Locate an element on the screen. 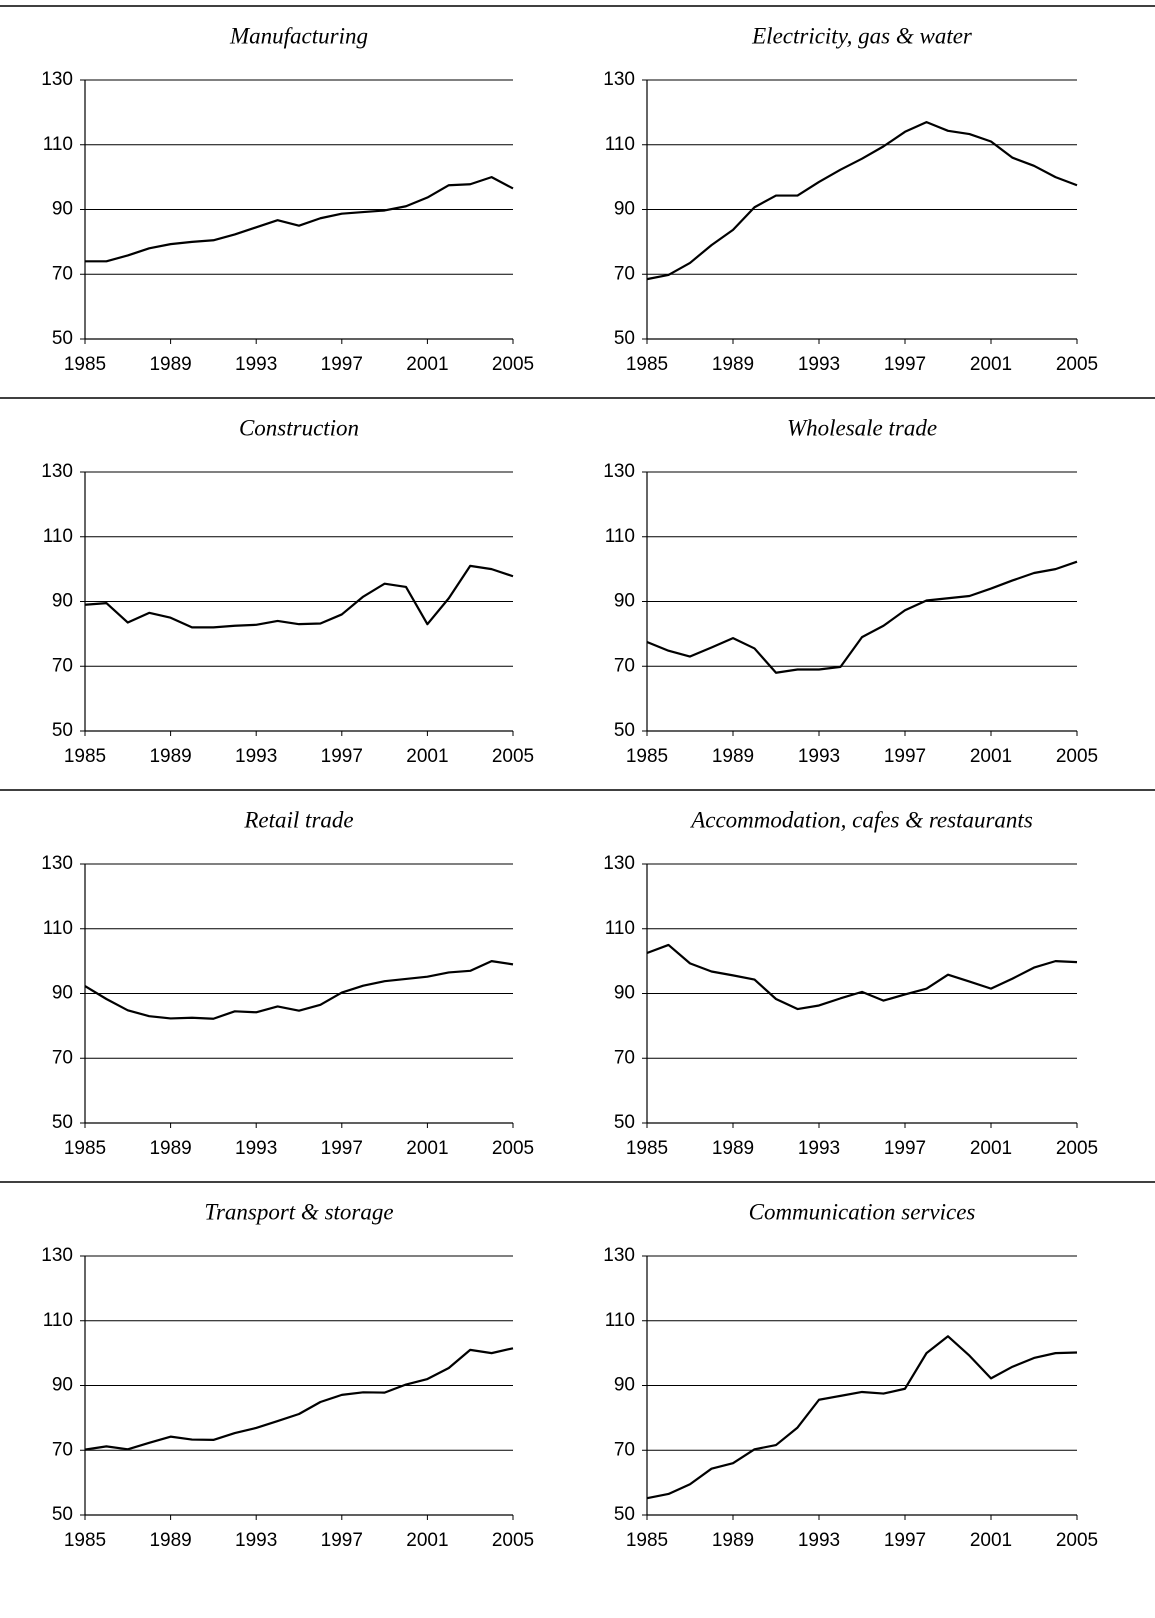 This screenshot has height=1618, width=1155. chart-title: Communication services is located at coordinates (862, 1211).